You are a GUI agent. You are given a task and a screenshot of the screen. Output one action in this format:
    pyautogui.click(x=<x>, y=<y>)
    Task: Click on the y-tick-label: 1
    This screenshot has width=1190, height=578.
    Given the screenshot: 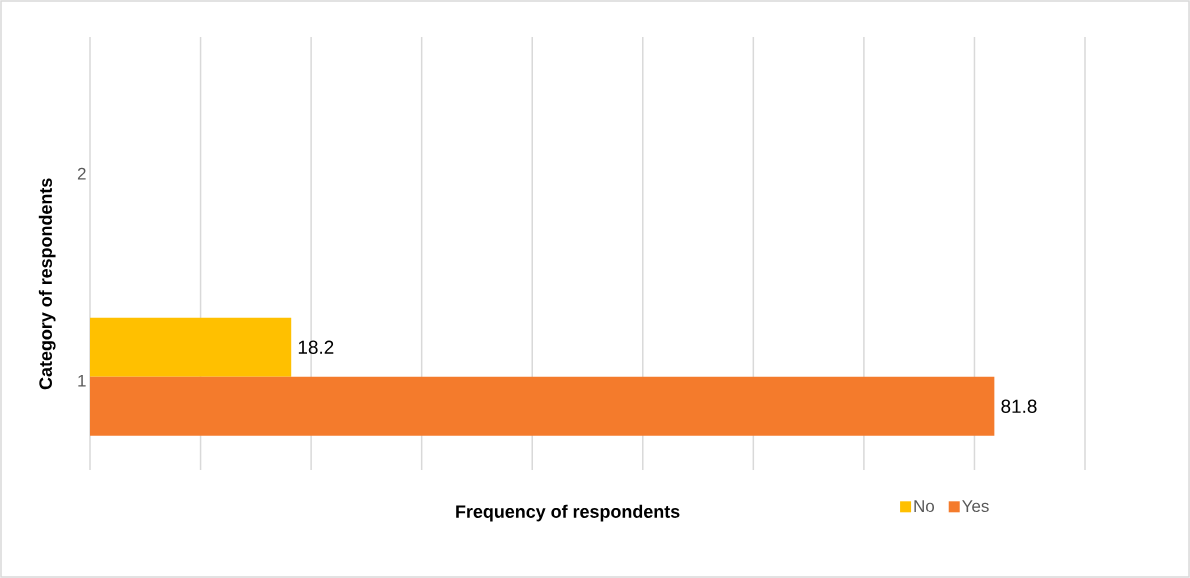 What is the action you would take?
    pyautogui.click(x=82, y=380)
    